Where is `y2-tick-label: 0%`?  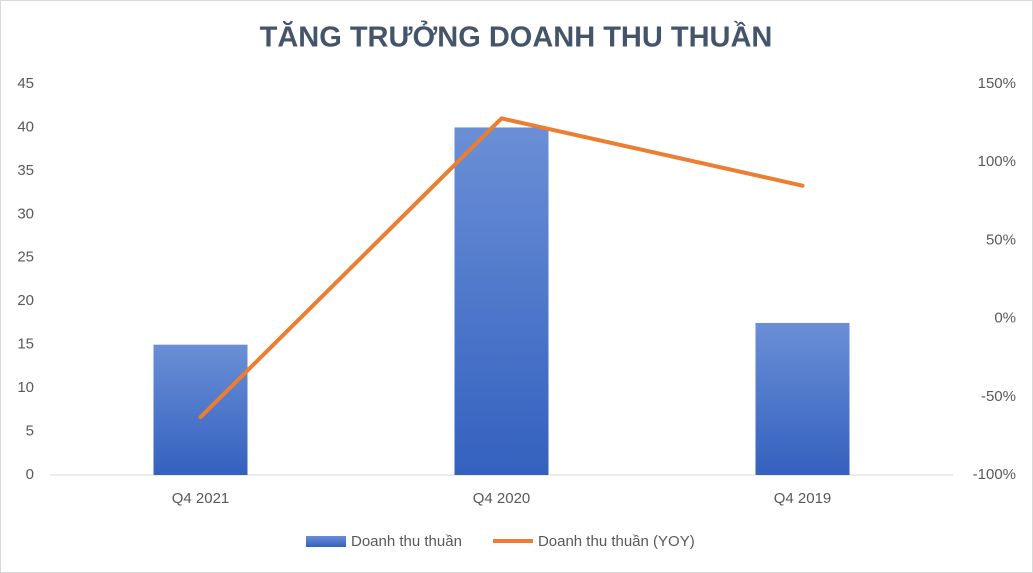 y2-tick-label: 0% is located at coordinates (1005, 318).